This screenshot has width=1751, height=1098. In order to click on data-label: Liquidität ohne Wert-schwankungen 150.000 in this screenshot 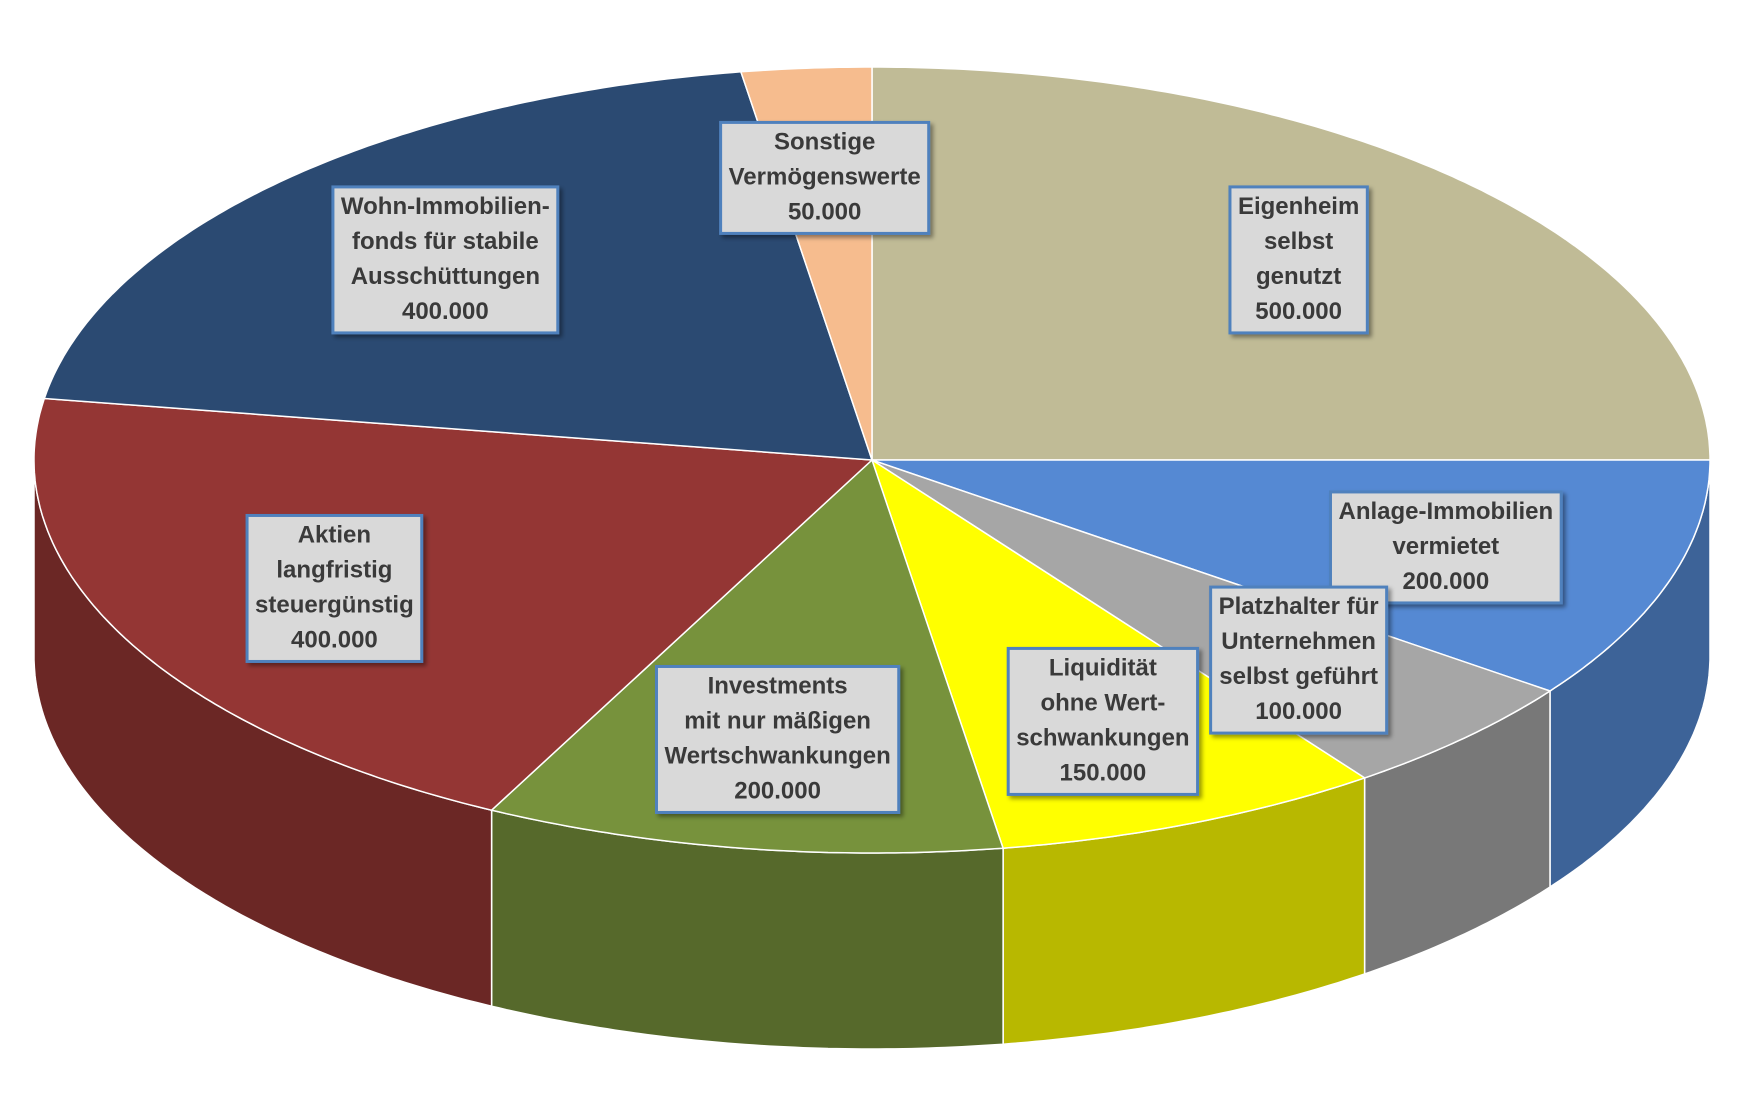, I will do `click(1103, 721)`.